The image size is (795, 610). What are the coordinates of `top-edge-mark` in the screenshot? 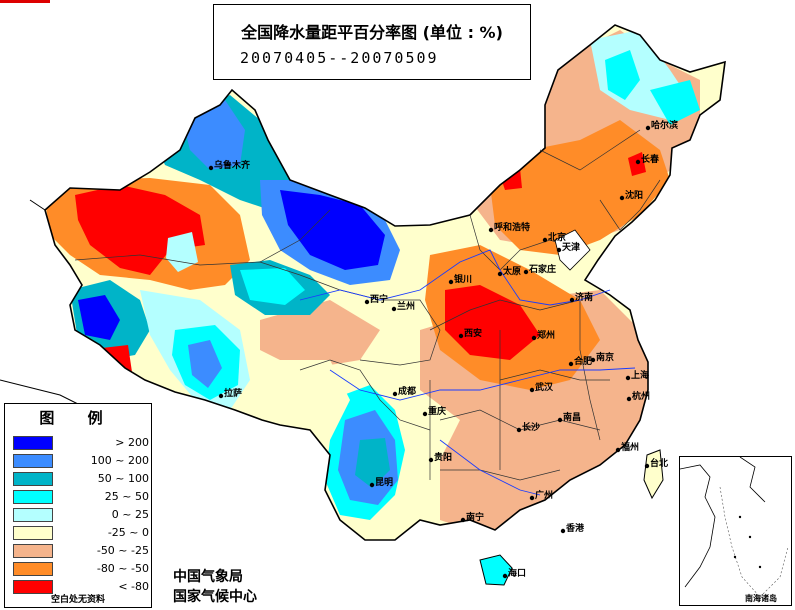 It's located at (25, 1).